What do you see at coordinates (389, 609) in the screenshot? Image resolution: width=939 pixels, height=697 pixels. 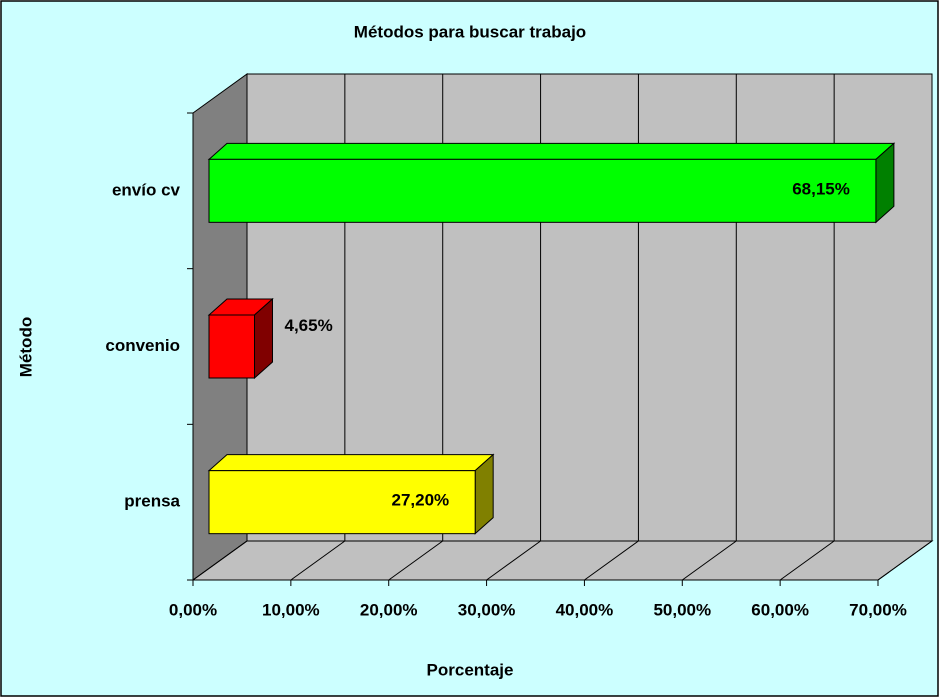 I see `x-tick-label: 20,00%` at bounding box center [389, 609].